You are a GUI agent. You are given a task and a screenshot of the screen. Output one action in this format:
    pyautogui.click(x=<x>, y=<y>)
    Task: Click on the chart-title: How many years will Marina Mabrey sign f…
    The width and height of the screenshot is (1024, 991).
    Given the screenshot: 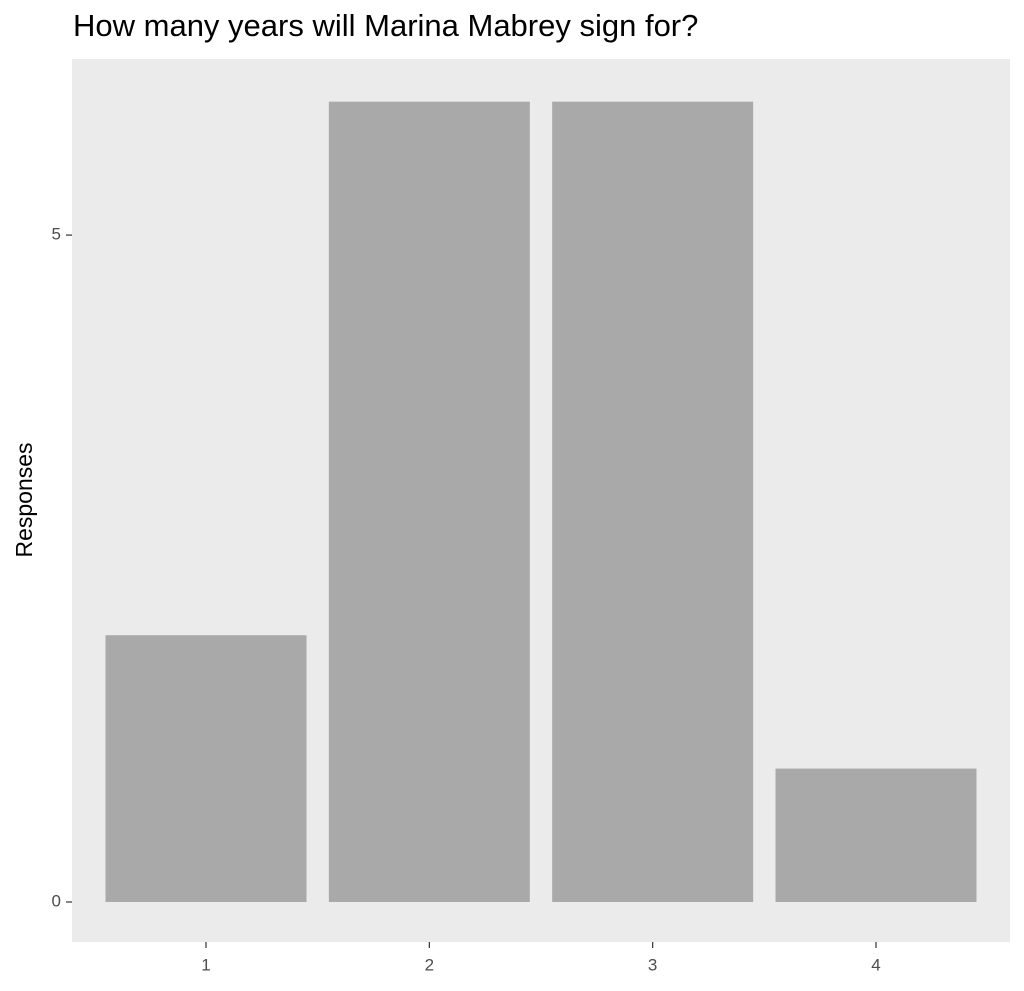 What is the action you would take?
    pyautogui.click(x=385, y=25)
    